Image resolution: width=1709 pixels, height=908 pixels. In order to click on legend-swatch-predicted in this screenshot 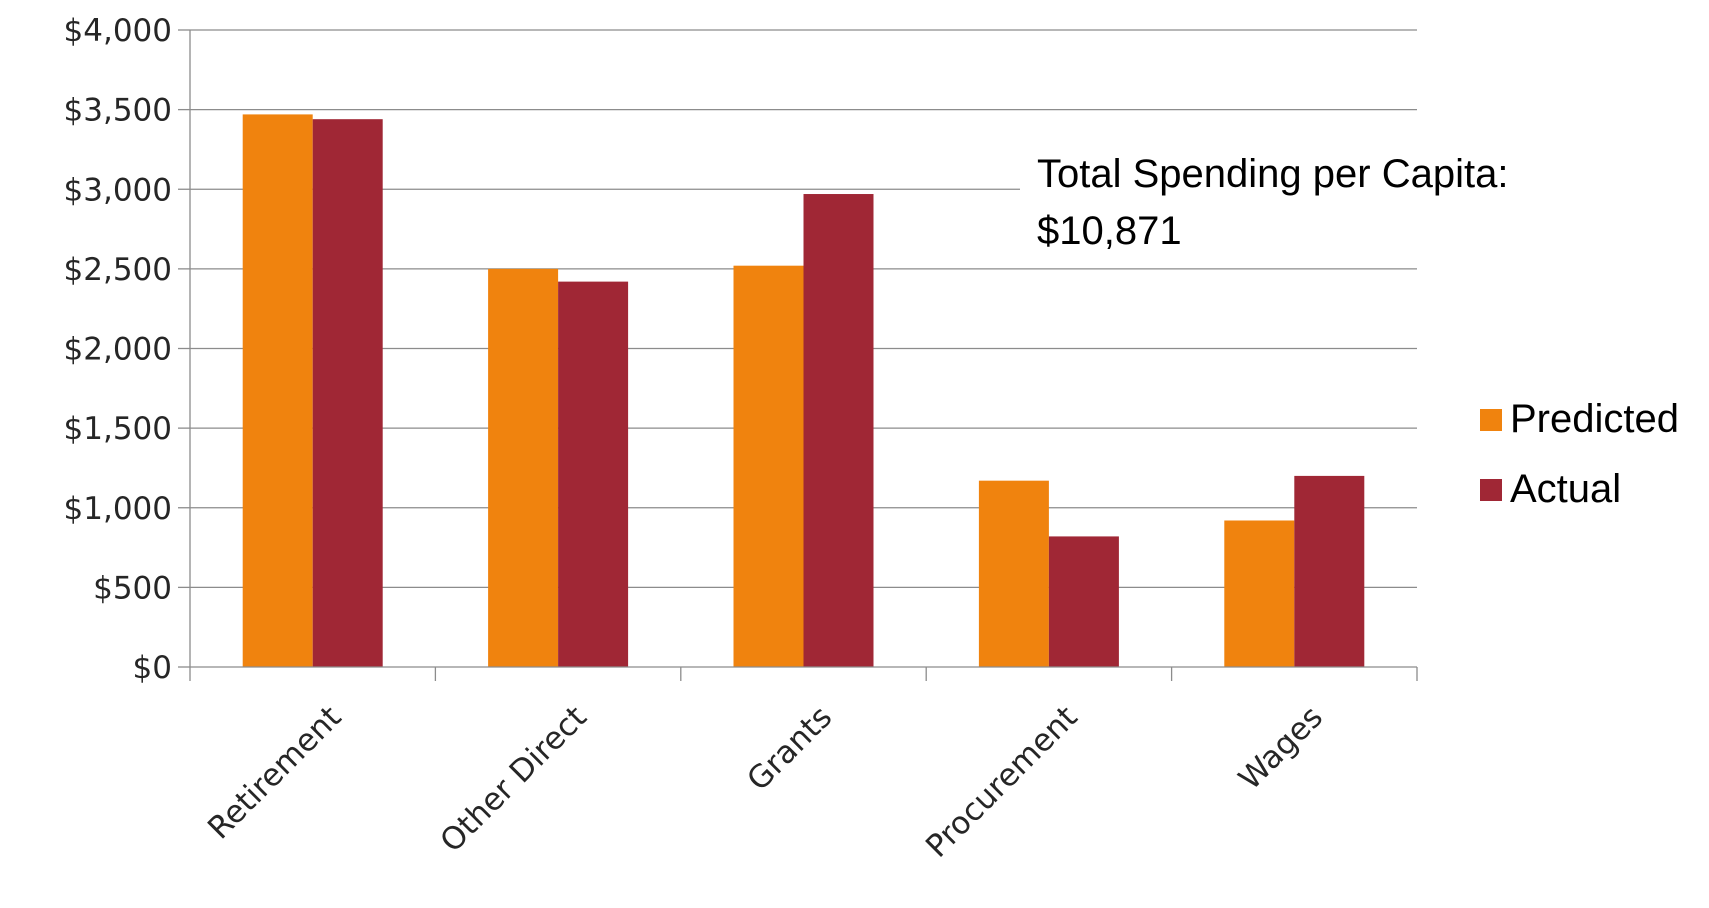, I will do `click(1491, 420)`.